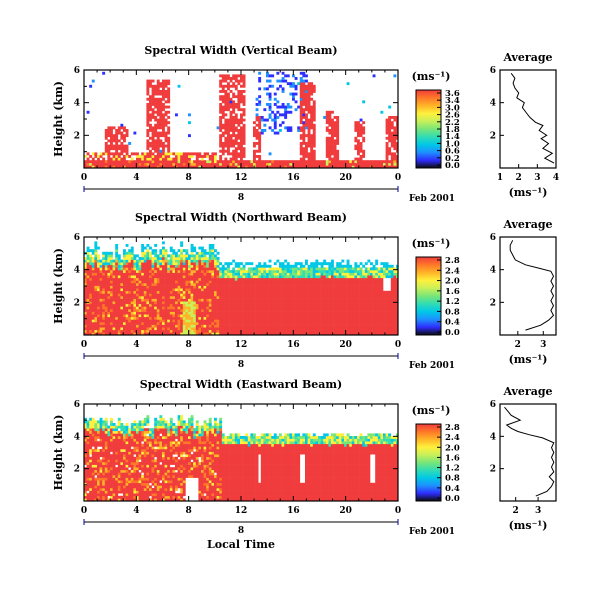 This screenshot has height=598, width=610. Describe the element at coordinates (452, 94) in the screenshot. I see `colorbar-tick-label: 3.6` at that location.